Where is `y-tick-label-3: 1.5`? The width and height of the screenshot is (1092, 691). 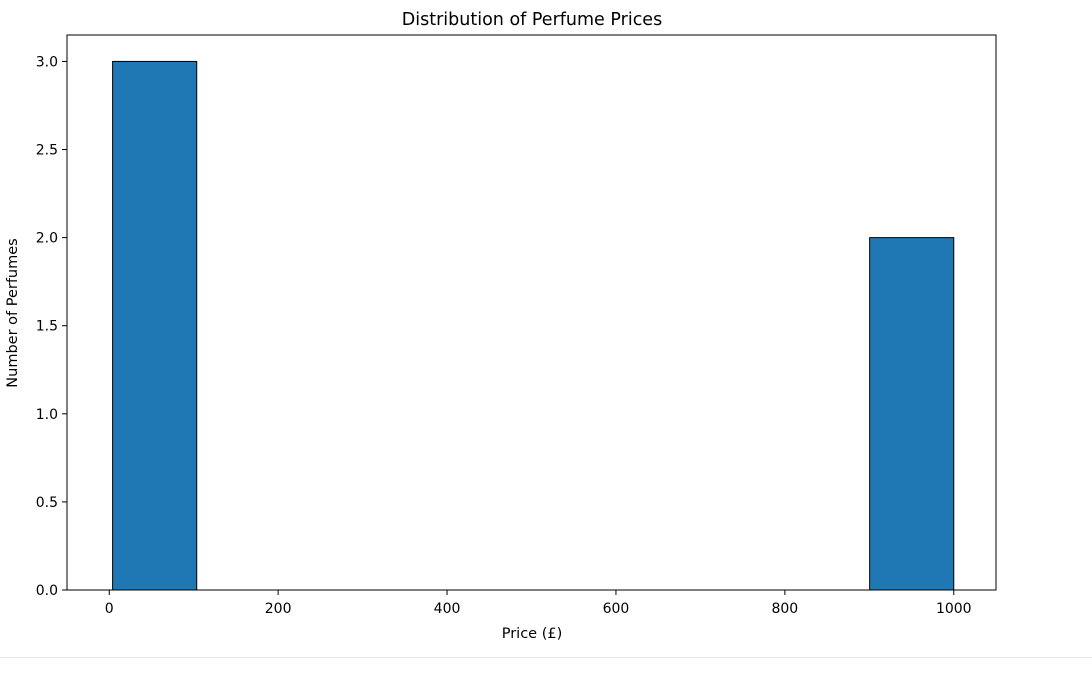 y-tick-label-3: 1.5 is located at coordinates (47, 327).